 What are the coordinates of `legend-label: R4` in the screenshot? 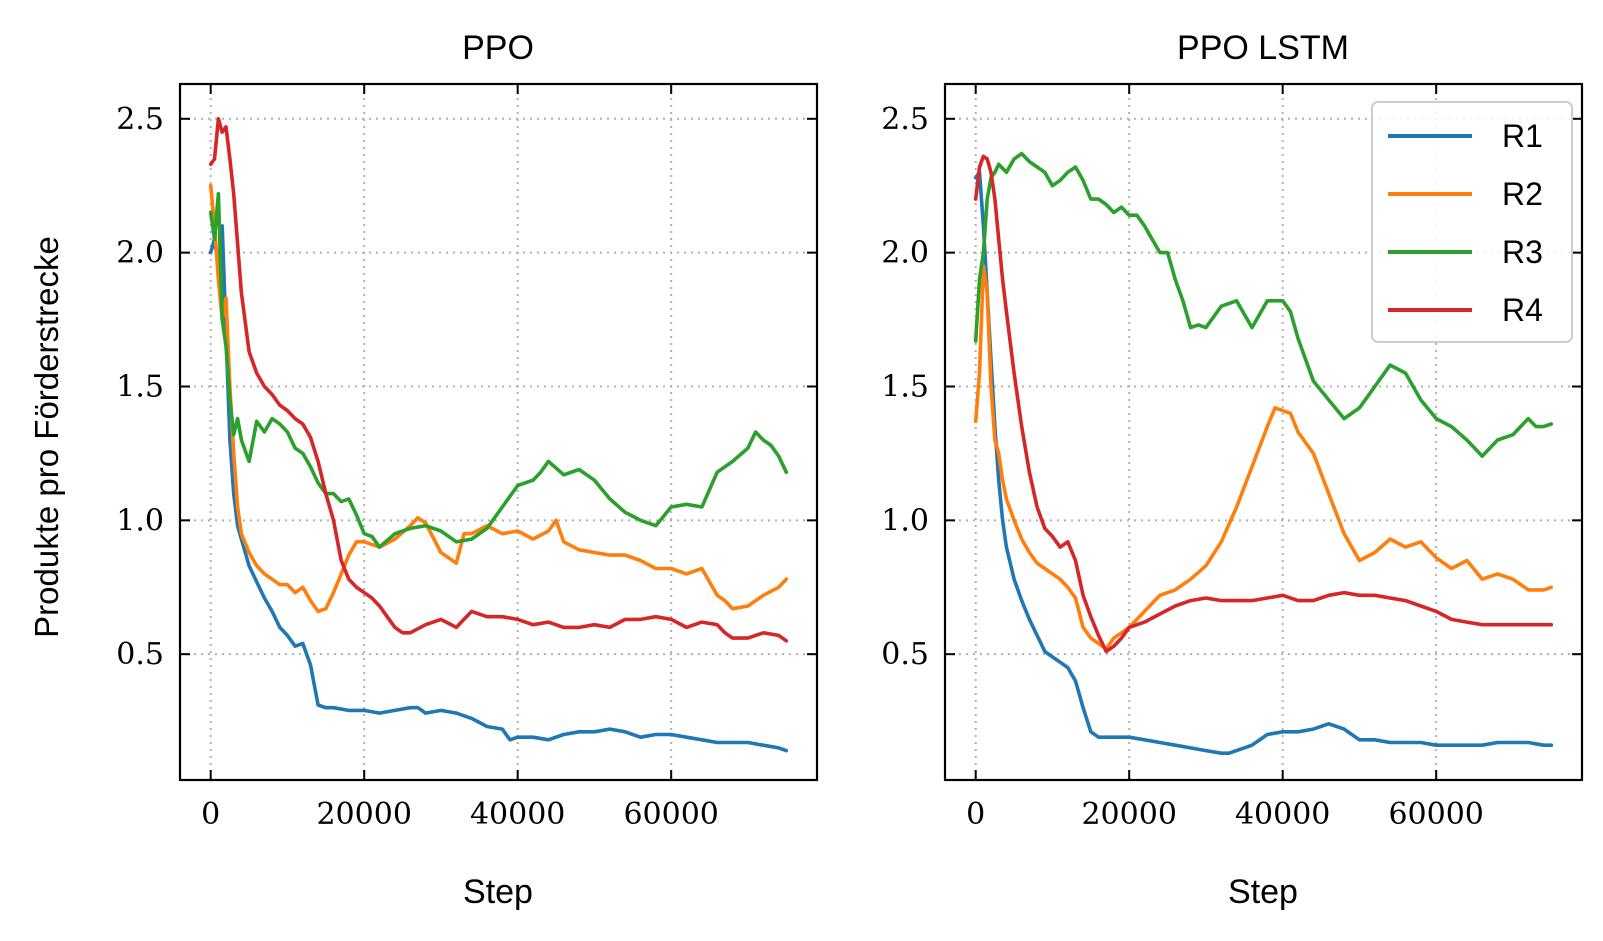 It's located at (1522, 310).